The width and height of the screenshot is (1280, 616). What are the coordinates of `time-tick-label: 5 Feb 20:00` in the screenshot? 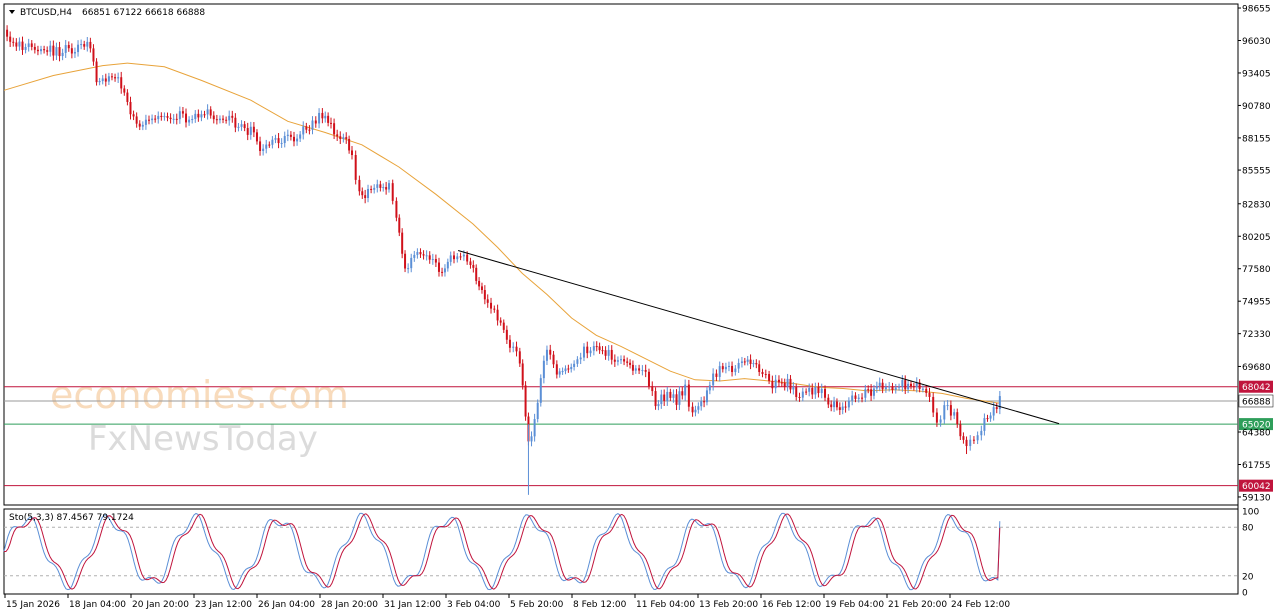 It's located at (537, 605).